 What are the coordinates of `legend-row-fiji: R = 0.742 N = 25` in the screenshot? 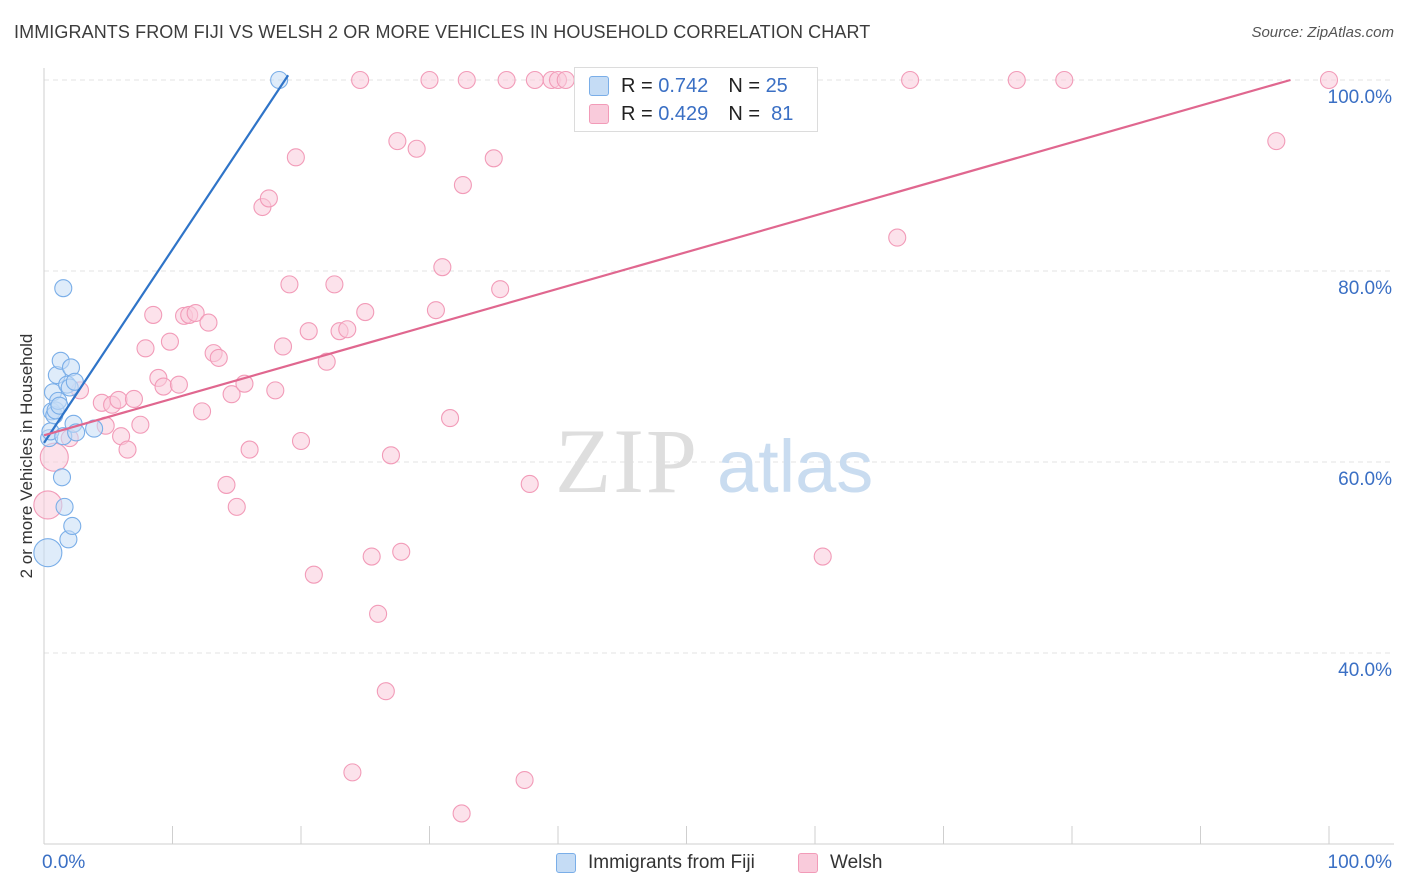 It's located at (688, 86).